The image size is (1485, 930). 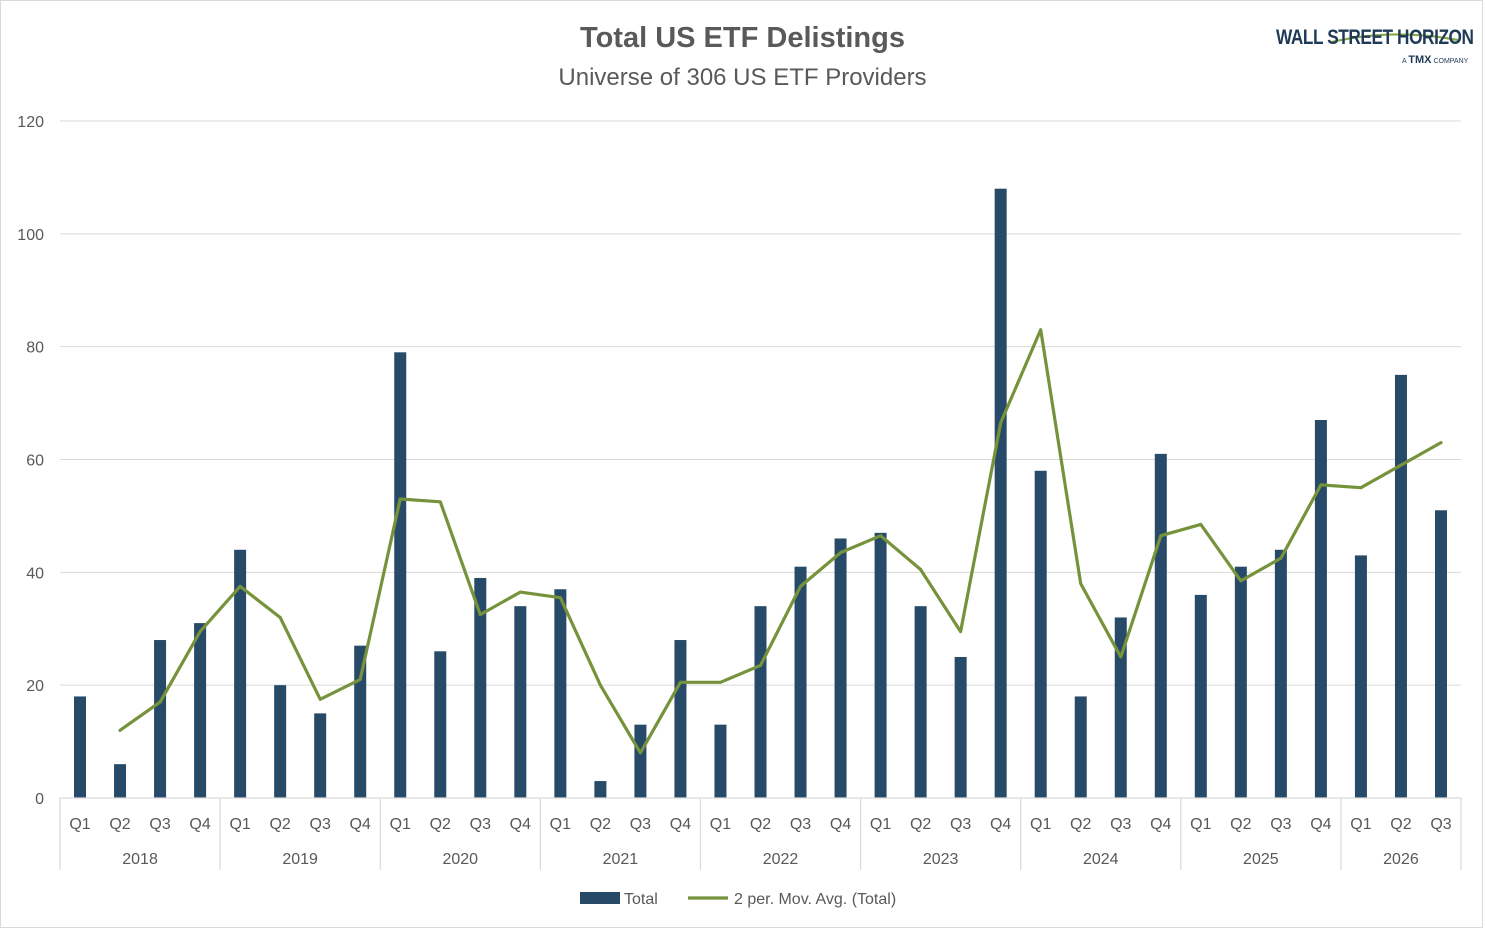 What do you see at coordinates (140, 859) in the screenshot?
I see `year-label: 2018` at bounding box center [140, 859].